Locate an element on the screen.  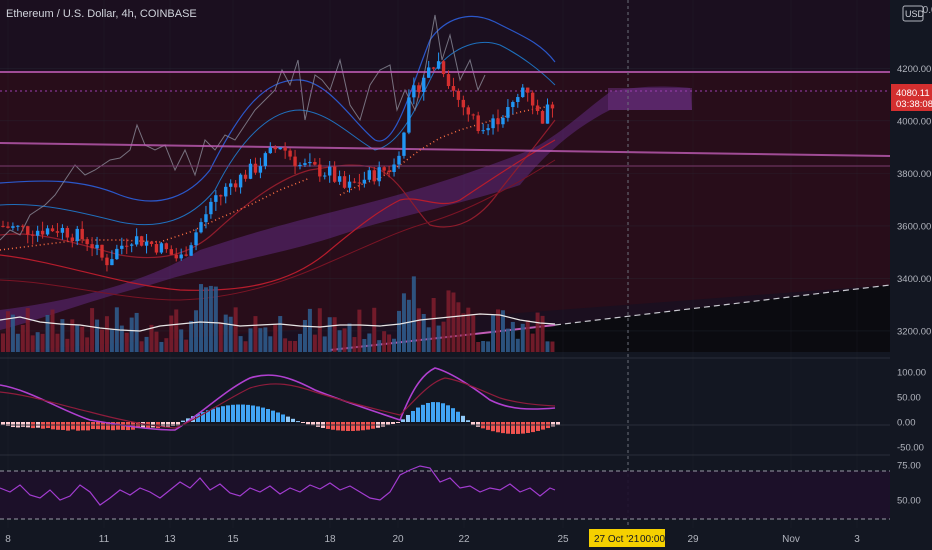
time-axis is located at coordinates (466, 539).